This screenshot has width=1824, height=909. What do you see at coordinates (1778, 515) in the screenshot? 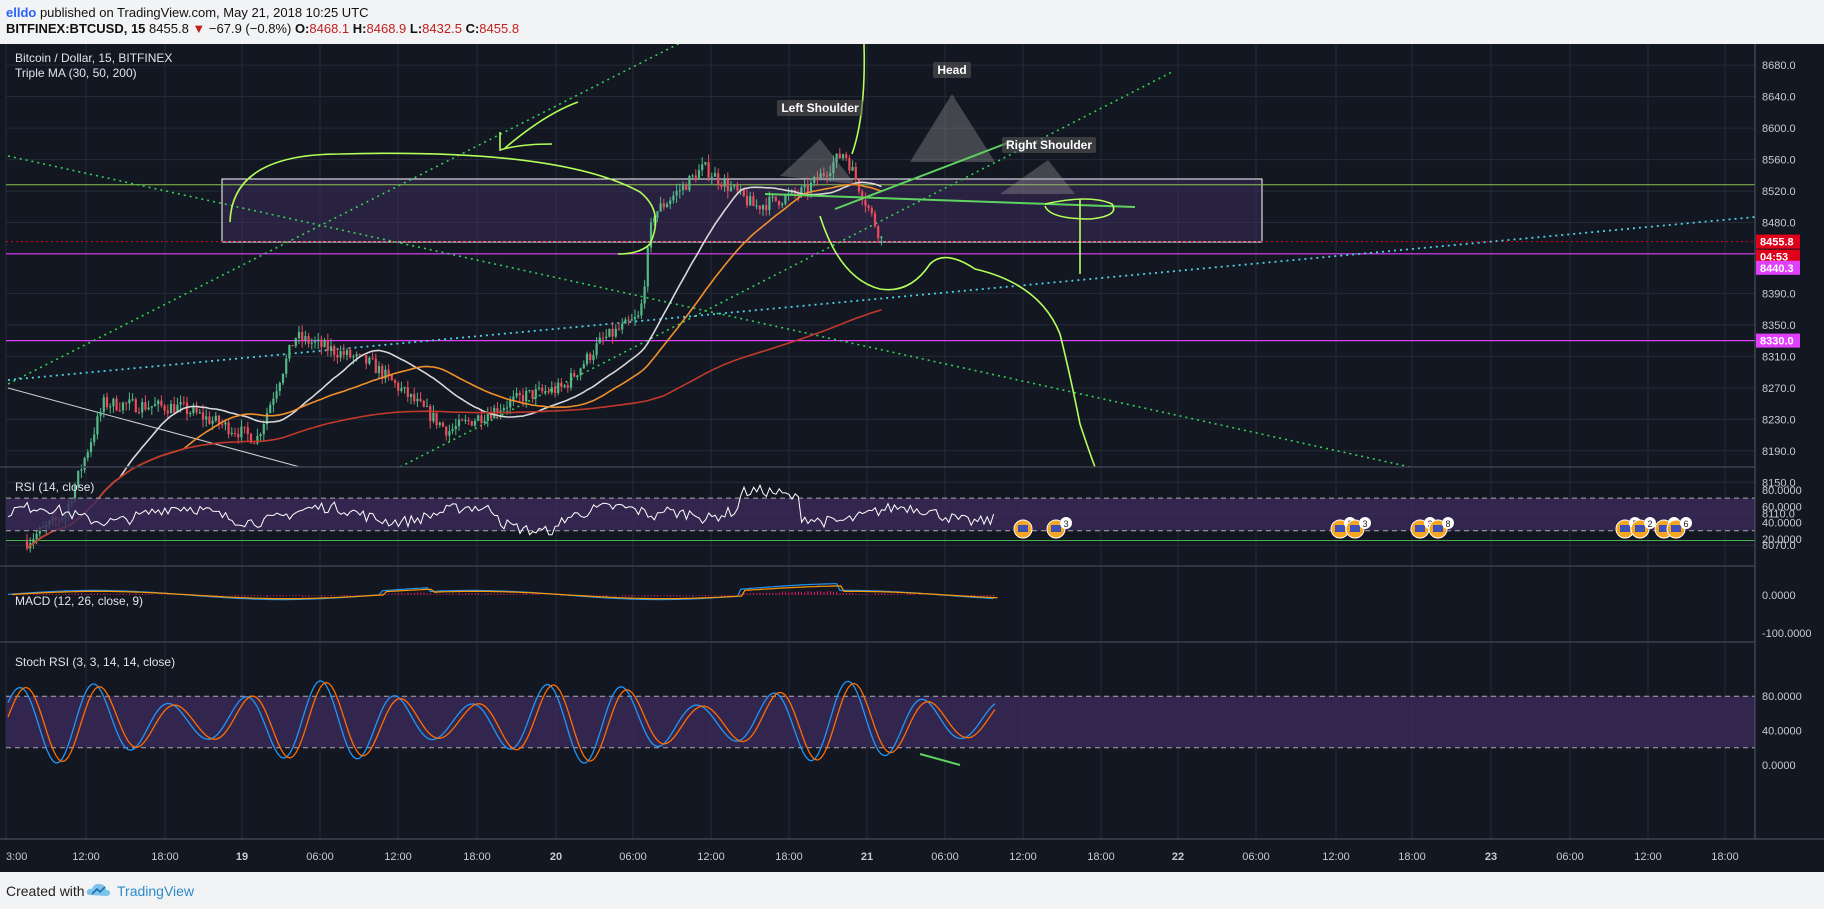
I see `price-tick-label: 8110.0` at bounding box center [1778, 515].